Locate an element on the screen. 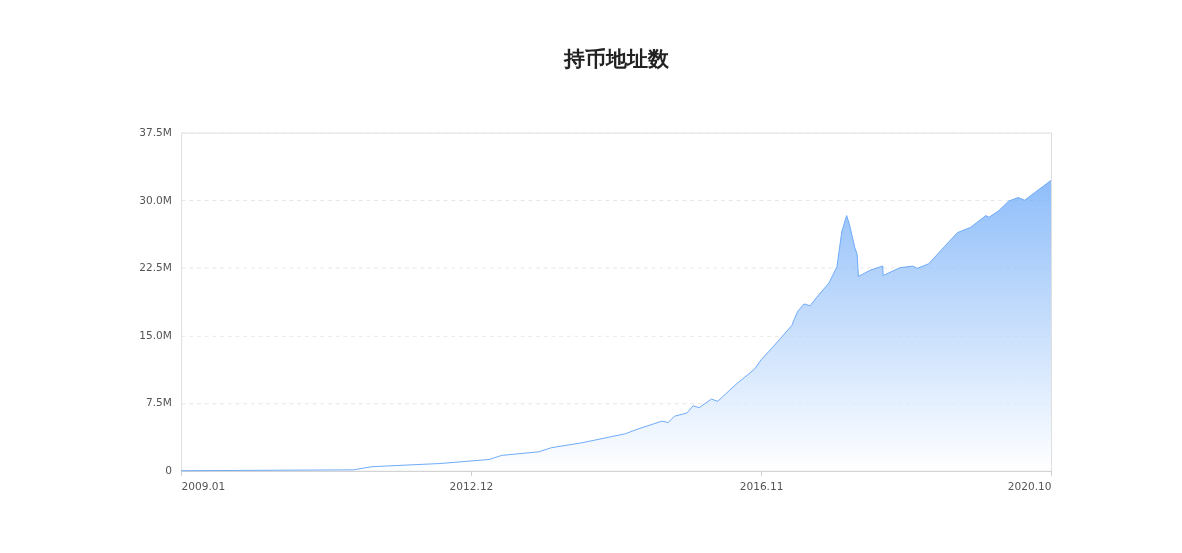 The width and height of the screenshot is (1182, 553). y-tick-label: 0 is located at coordinates (169, 470).